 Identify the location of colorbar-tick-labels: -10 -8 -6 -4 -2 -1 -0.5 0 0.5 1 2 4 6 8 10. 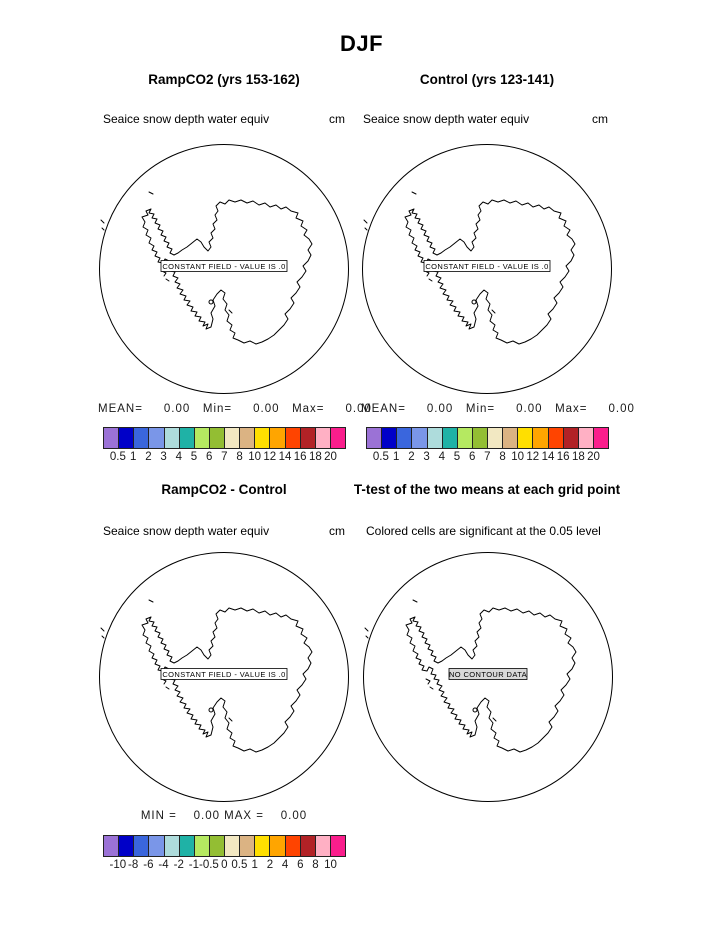
(224, 867).